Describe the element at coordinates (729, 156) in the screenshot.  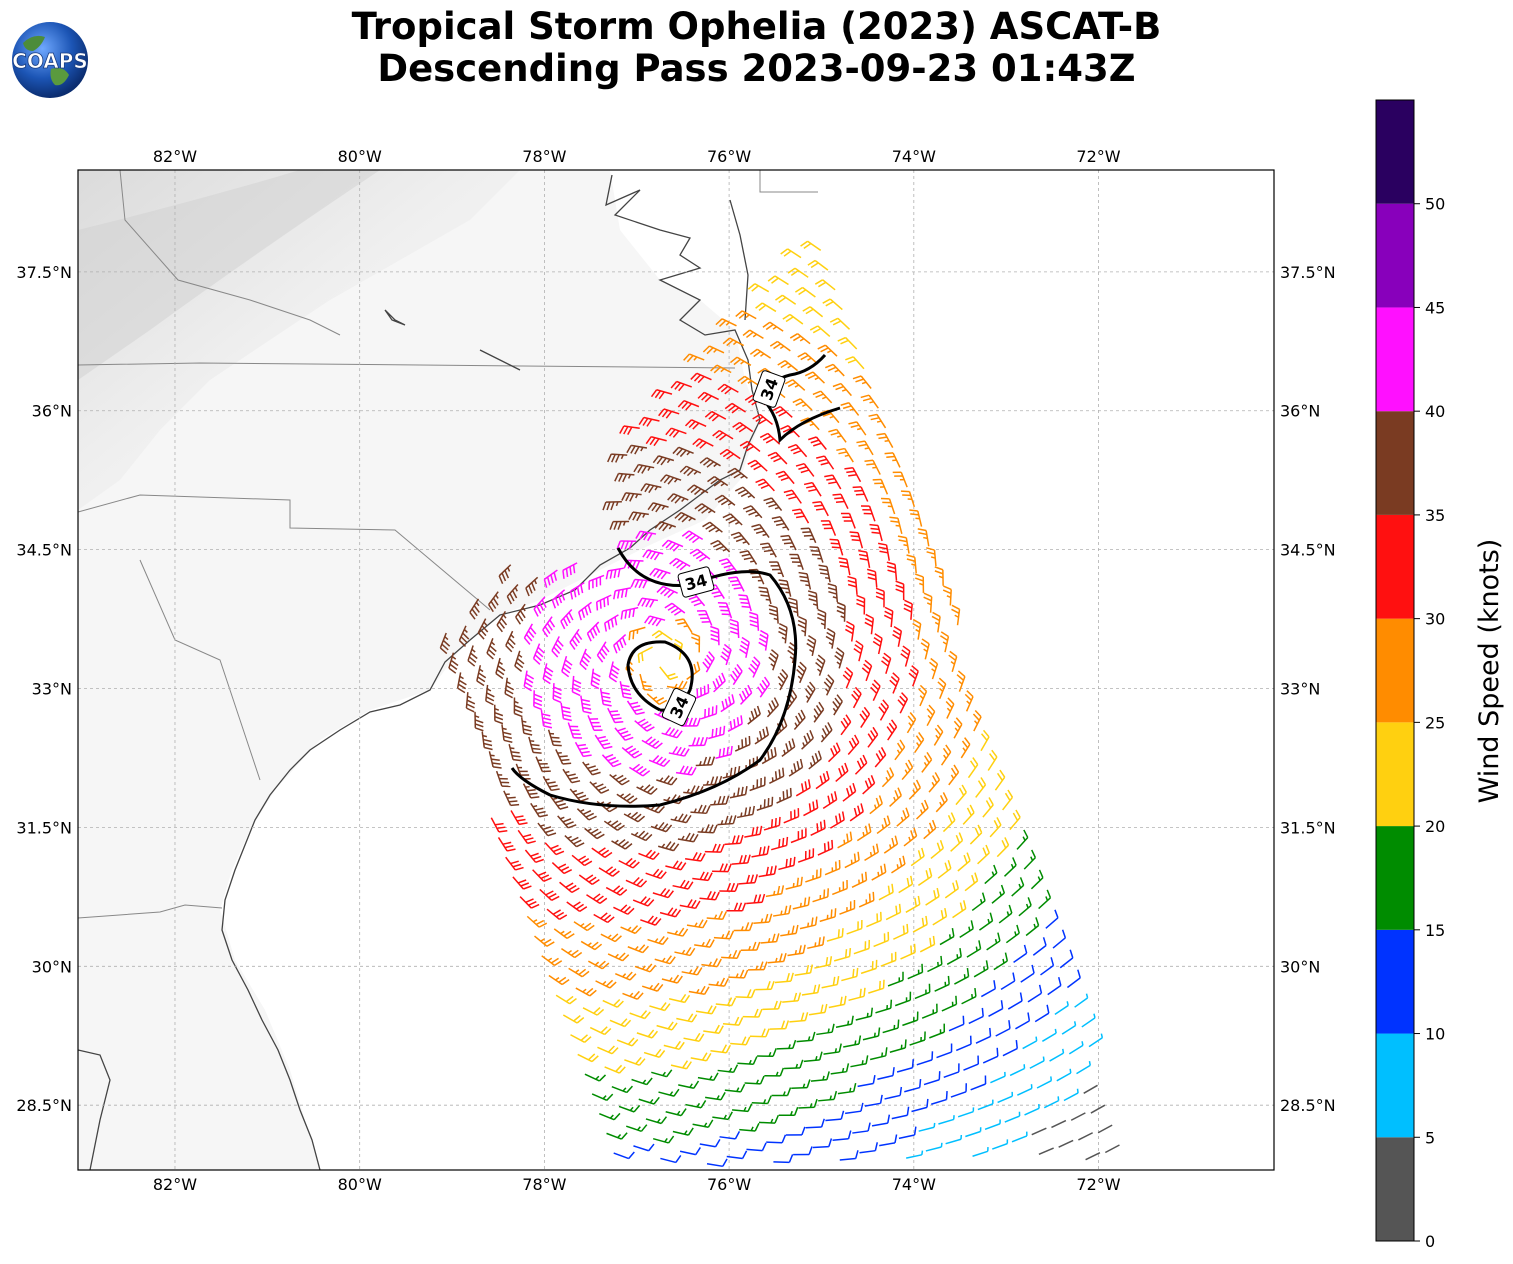
I see `lon-label-top: 76°W` at that location.